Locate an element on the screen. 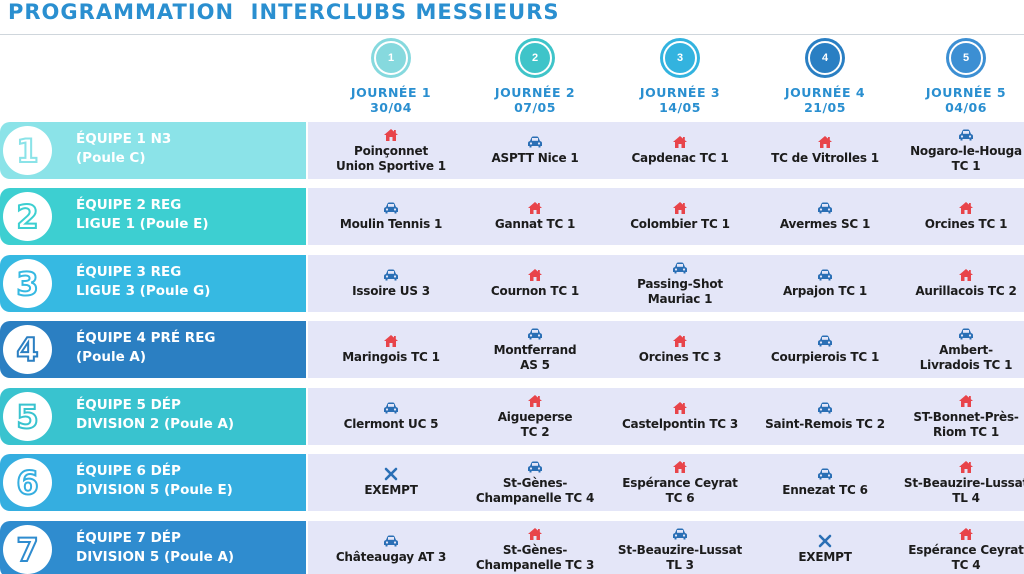  opponent-name-line2: Champanelle TC 3 is located at coordinates (535, 564).